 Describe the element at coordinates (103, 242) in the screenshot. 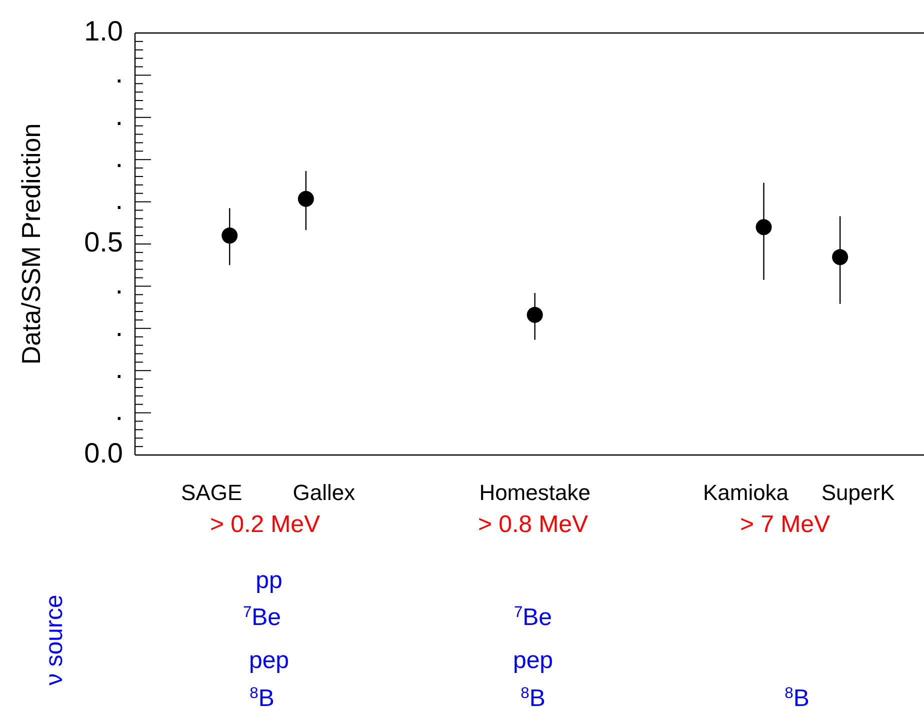

I see `y-tick-label: 0.5` at that location.